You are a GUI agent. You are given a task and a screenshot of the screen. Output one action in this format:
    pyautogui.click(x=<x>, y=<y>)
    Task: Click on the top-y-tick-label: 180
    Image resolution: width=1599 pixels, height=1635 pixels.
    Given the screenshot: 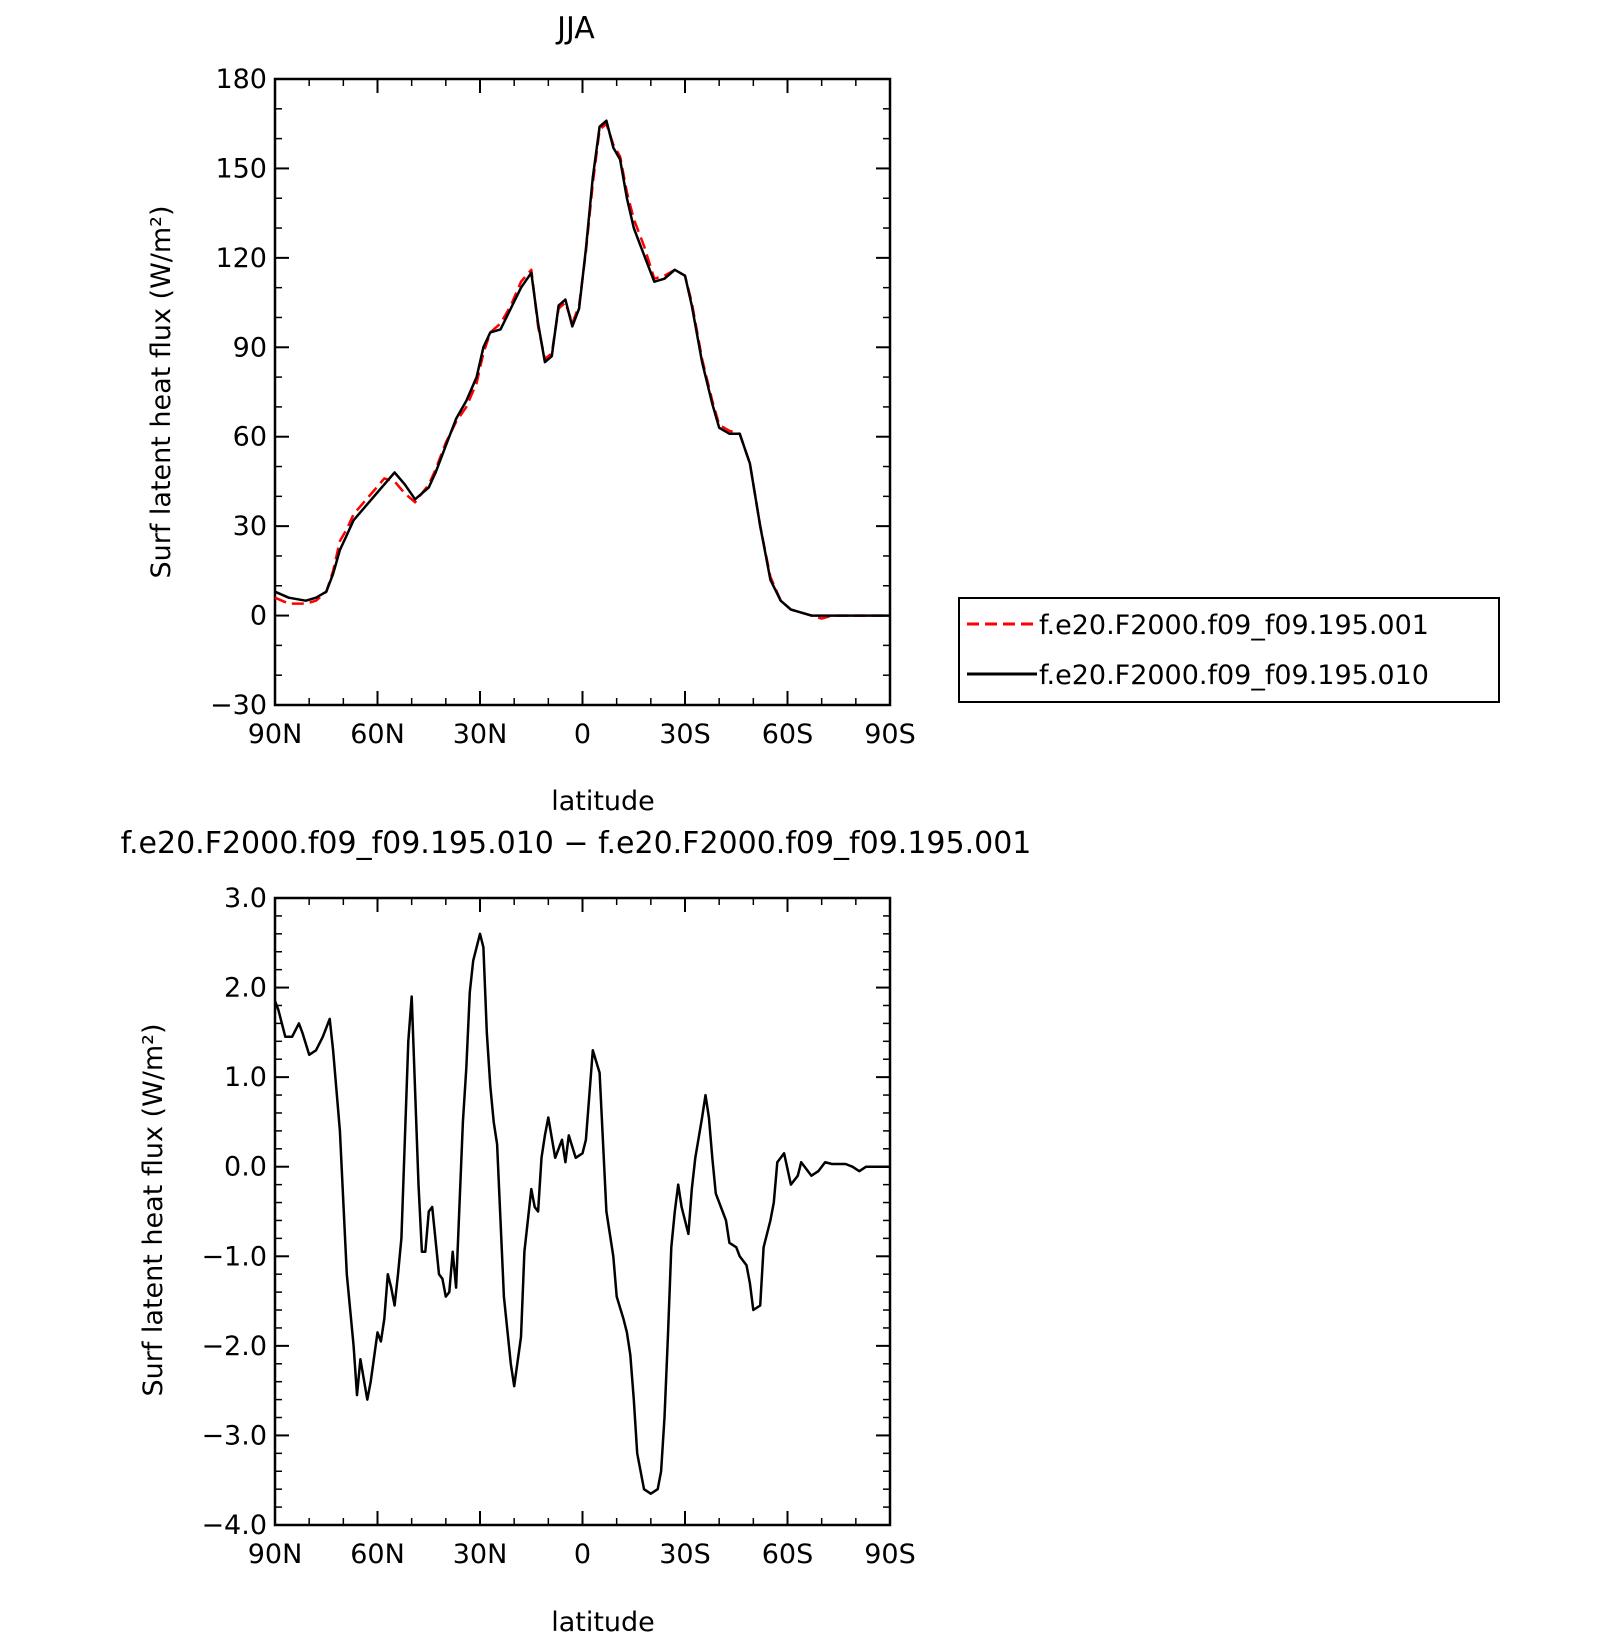 What is the action you would take?
    pyautogui.click(x=241, y=79)
    